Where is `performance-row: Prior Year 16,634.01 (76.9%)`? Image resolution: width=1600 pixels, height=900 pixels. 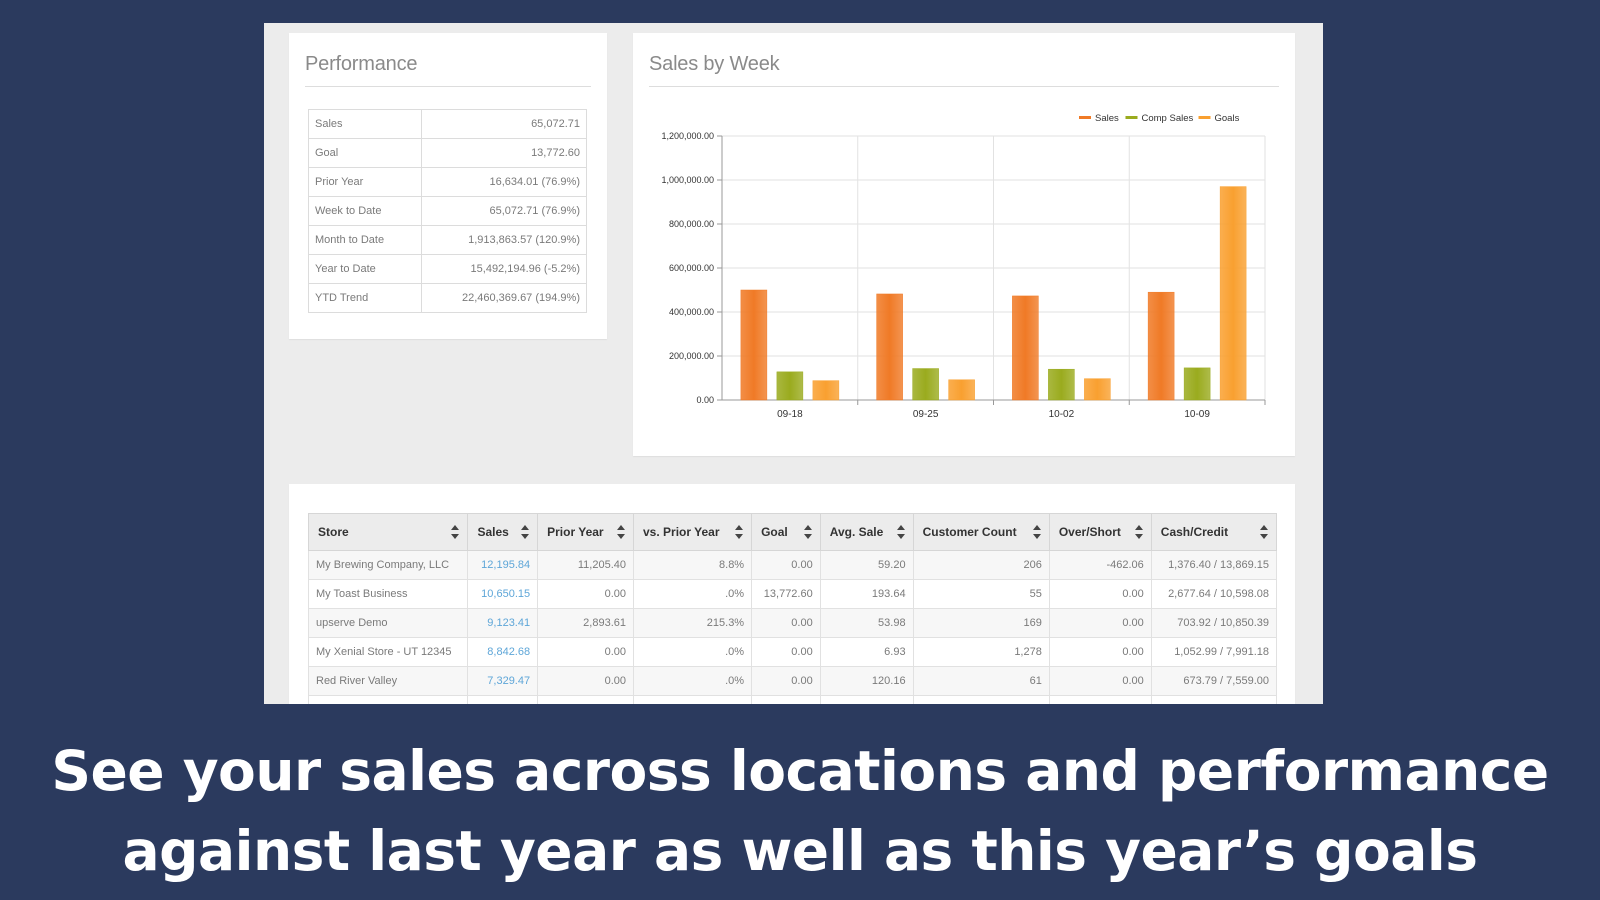
performance-row: Prior Year 16,634.01 (76.9%) is located at coordinates (447, 182).